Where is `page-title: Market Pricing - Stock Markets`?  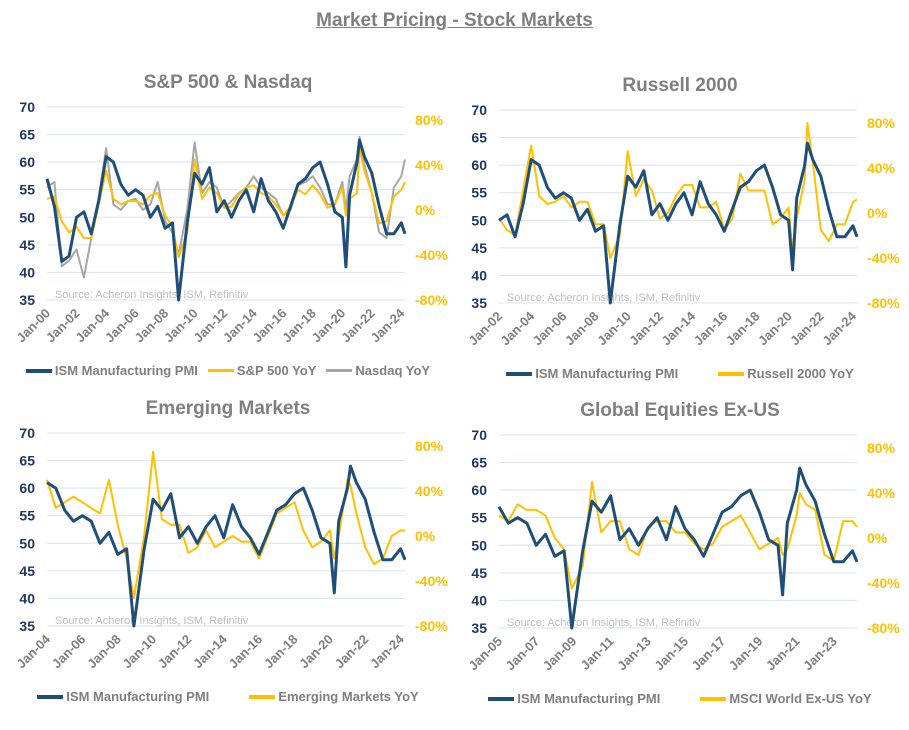
page-title: Market Pricing - Stock Markets is located at coordinates (454, 20).